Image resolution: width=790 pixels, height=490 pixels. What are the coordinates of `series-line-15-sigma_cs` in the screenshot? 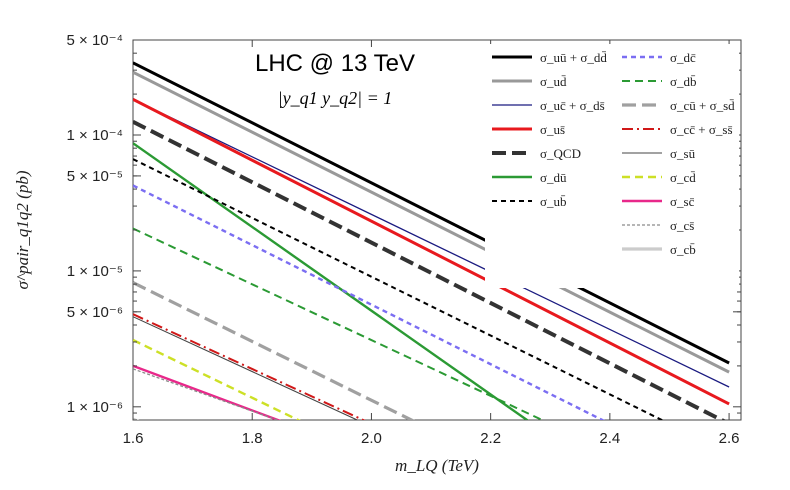 It's located at (206, 394).